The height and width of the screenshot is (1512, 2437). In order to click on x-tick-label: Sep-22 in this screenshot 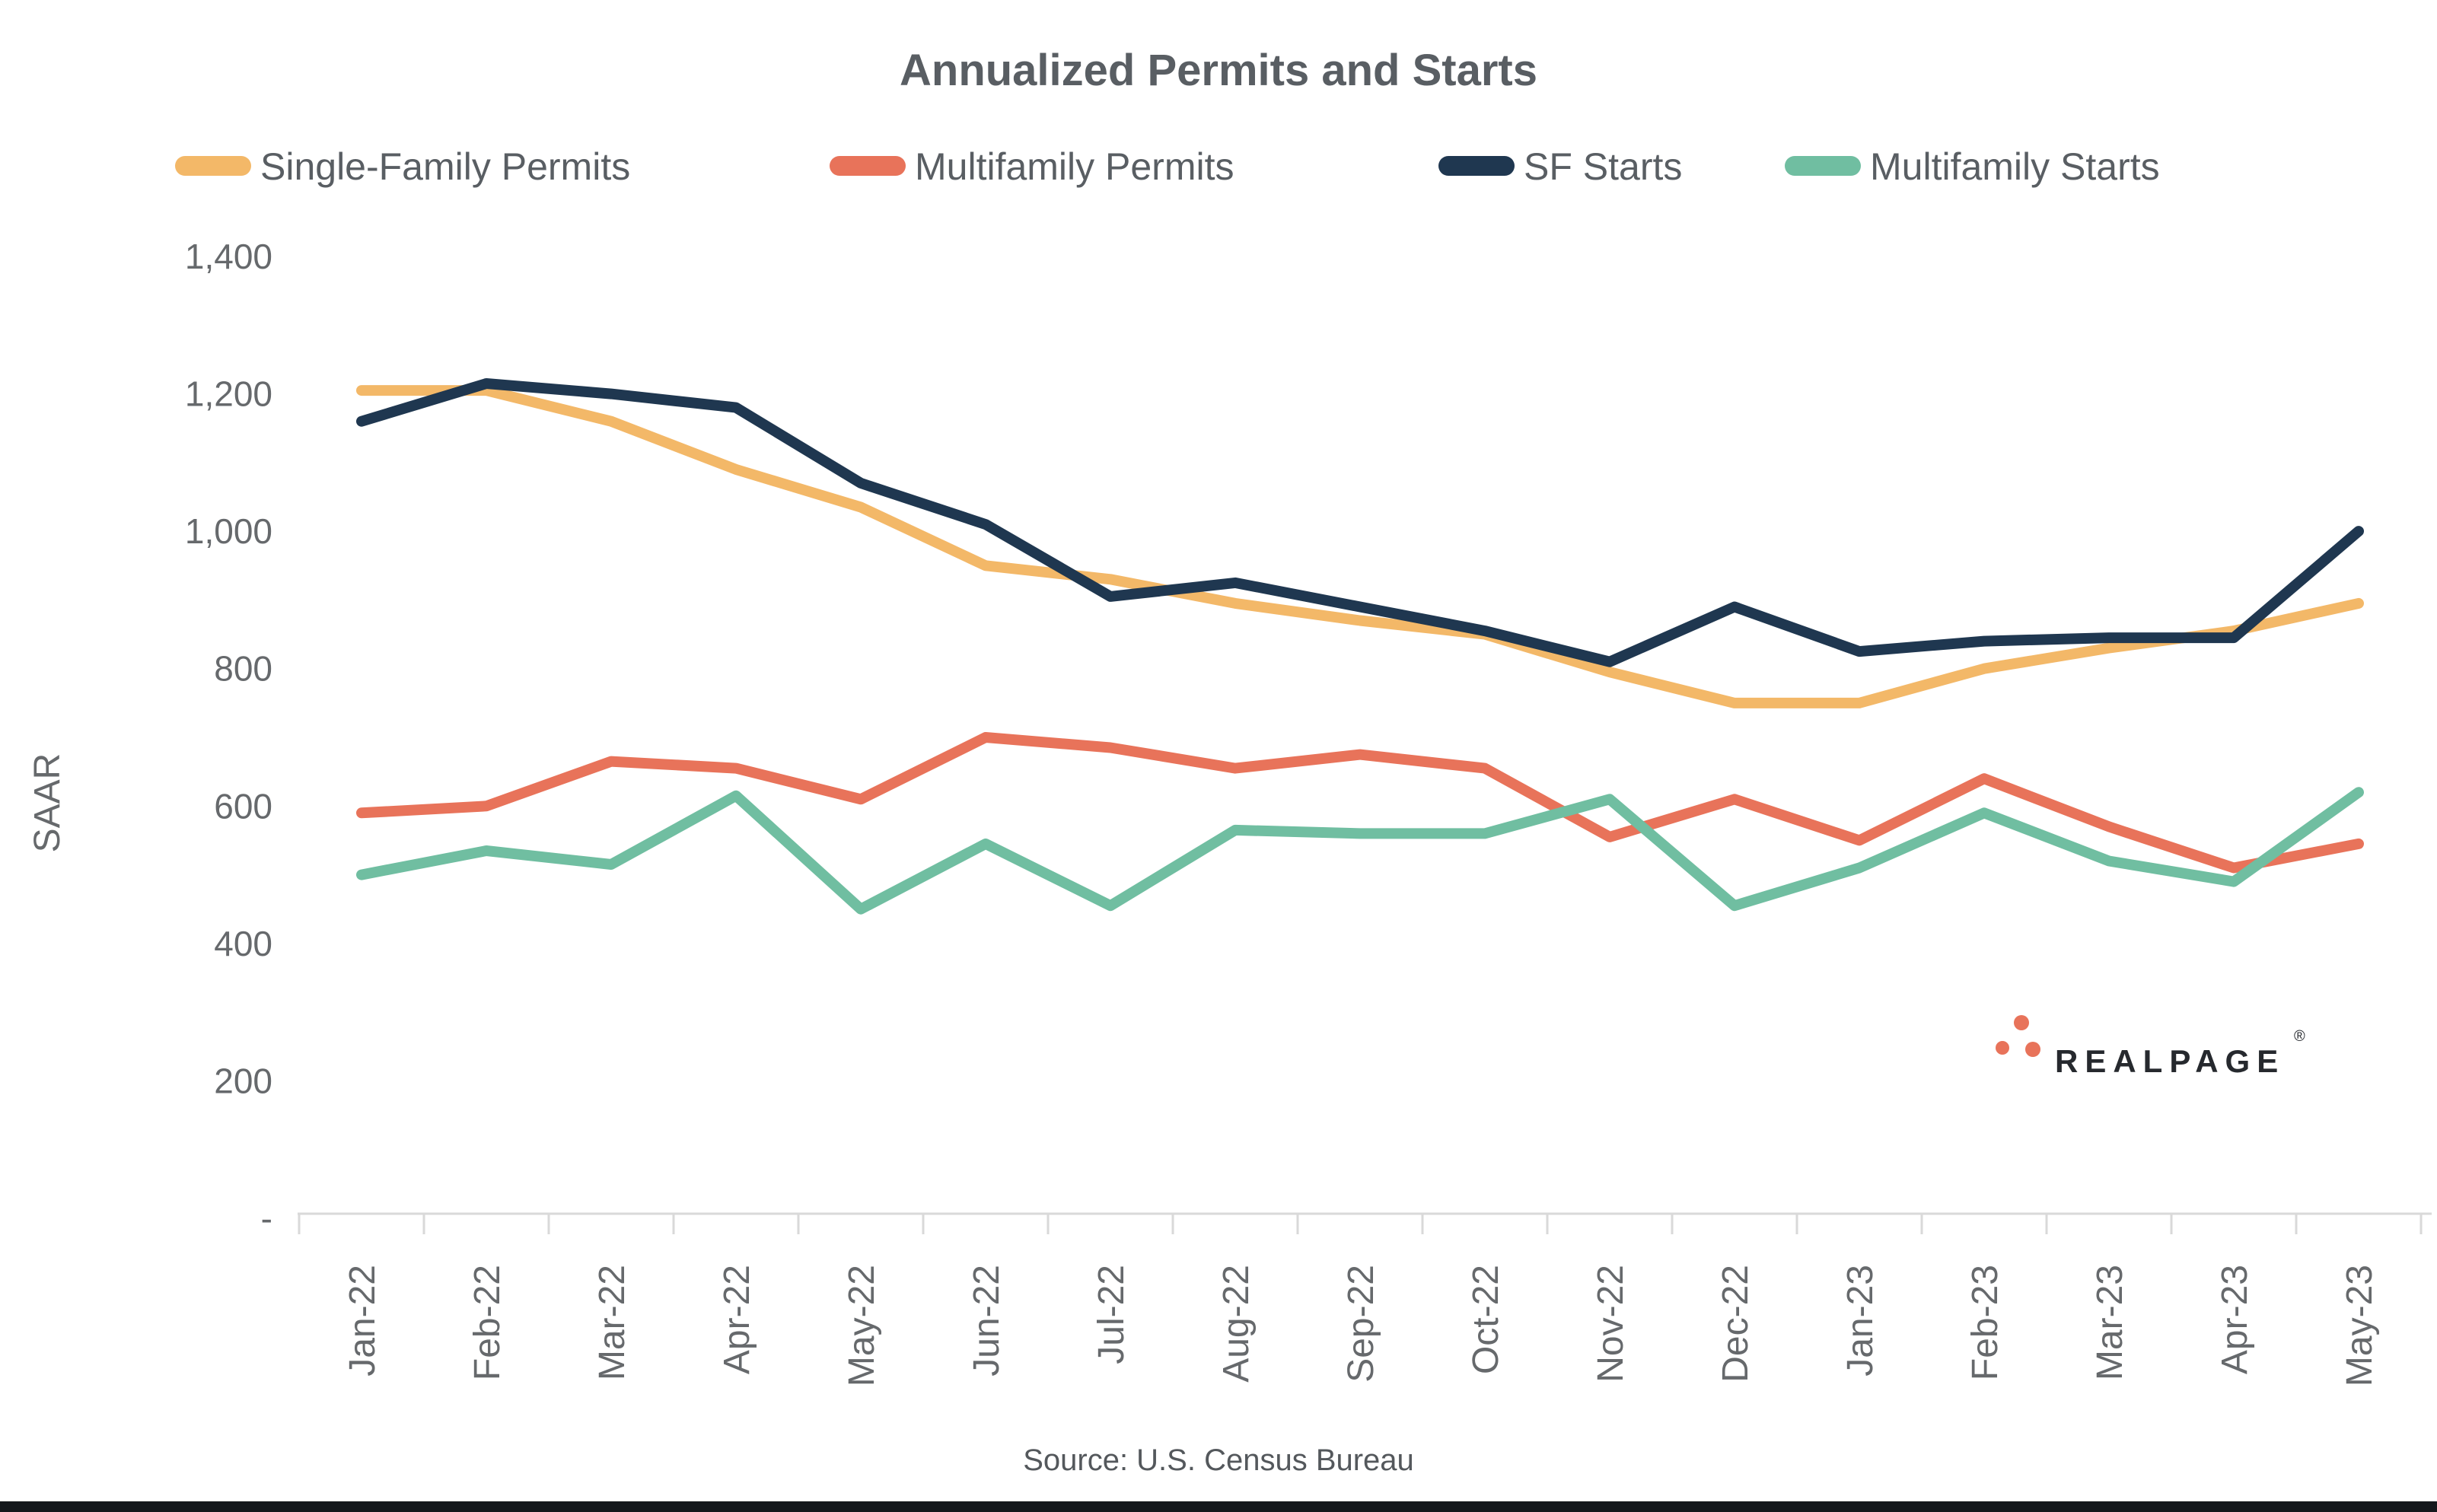, I will do `click(1361, 1324)`.